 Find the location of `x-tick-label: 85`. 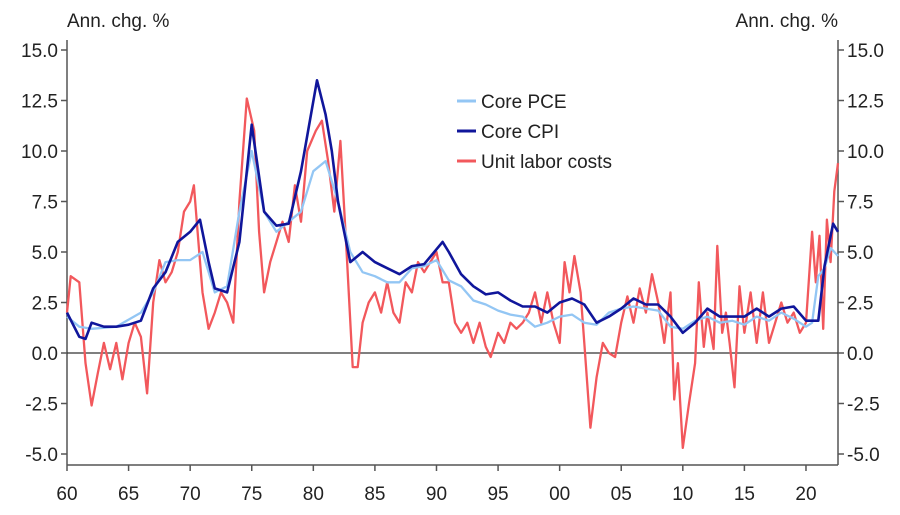

x-tick-label: 85 is located at coordinates (374, 494).